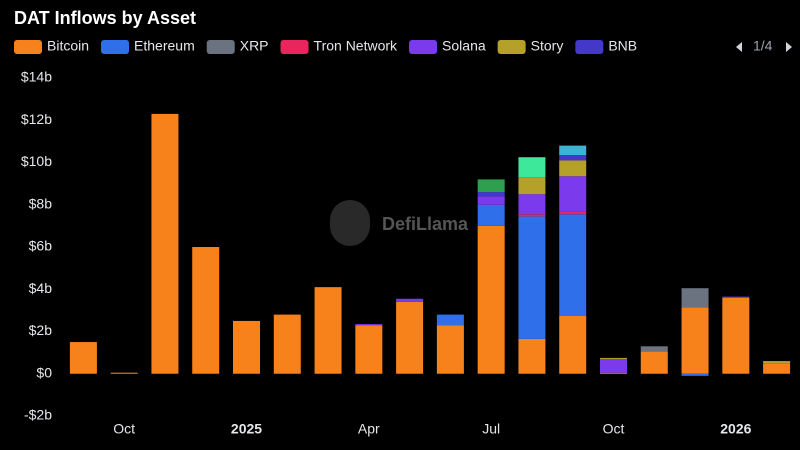 Image resolution: width=800 pixels, height=450 pixels. What do you see at coordinates (763, 46) in the screenshot?
I see `legend-page: 1/4` at bounding box center [763, 46].